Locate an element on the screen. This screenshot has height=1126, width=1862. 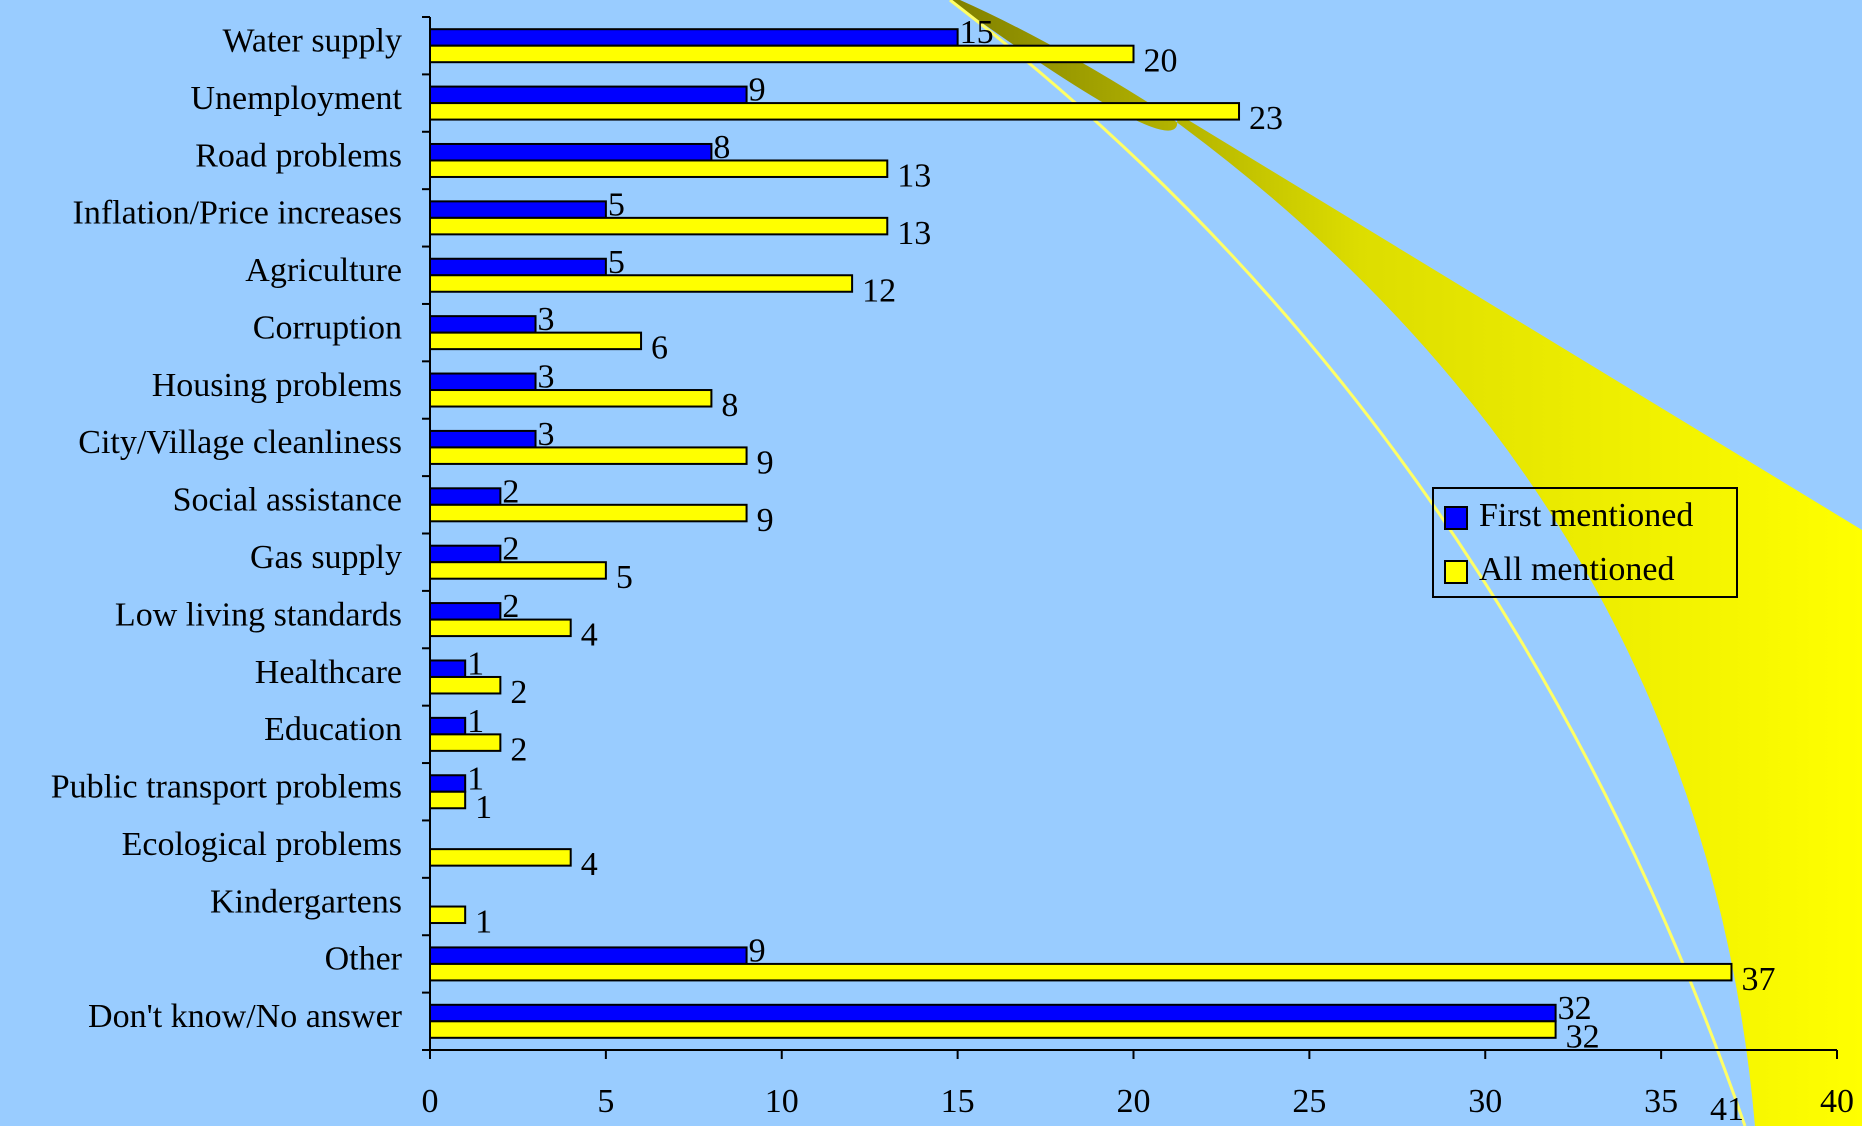
y-tick-label: Education is located at coordinates (333, 729).